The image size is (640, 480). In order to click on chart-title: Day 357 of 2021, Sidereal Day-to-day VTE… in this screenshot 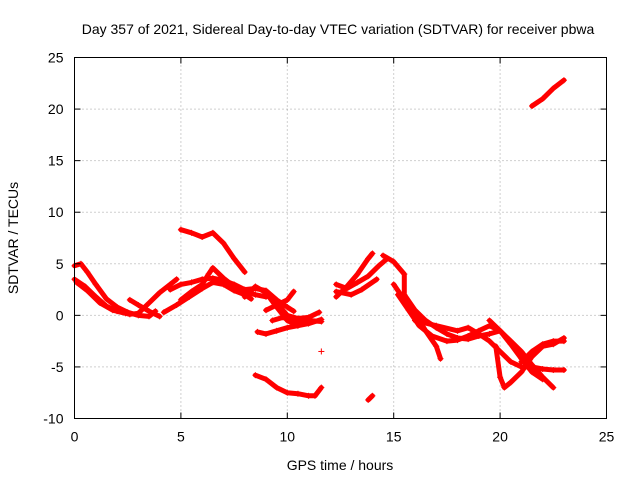, I will do `click(338, 29)`.